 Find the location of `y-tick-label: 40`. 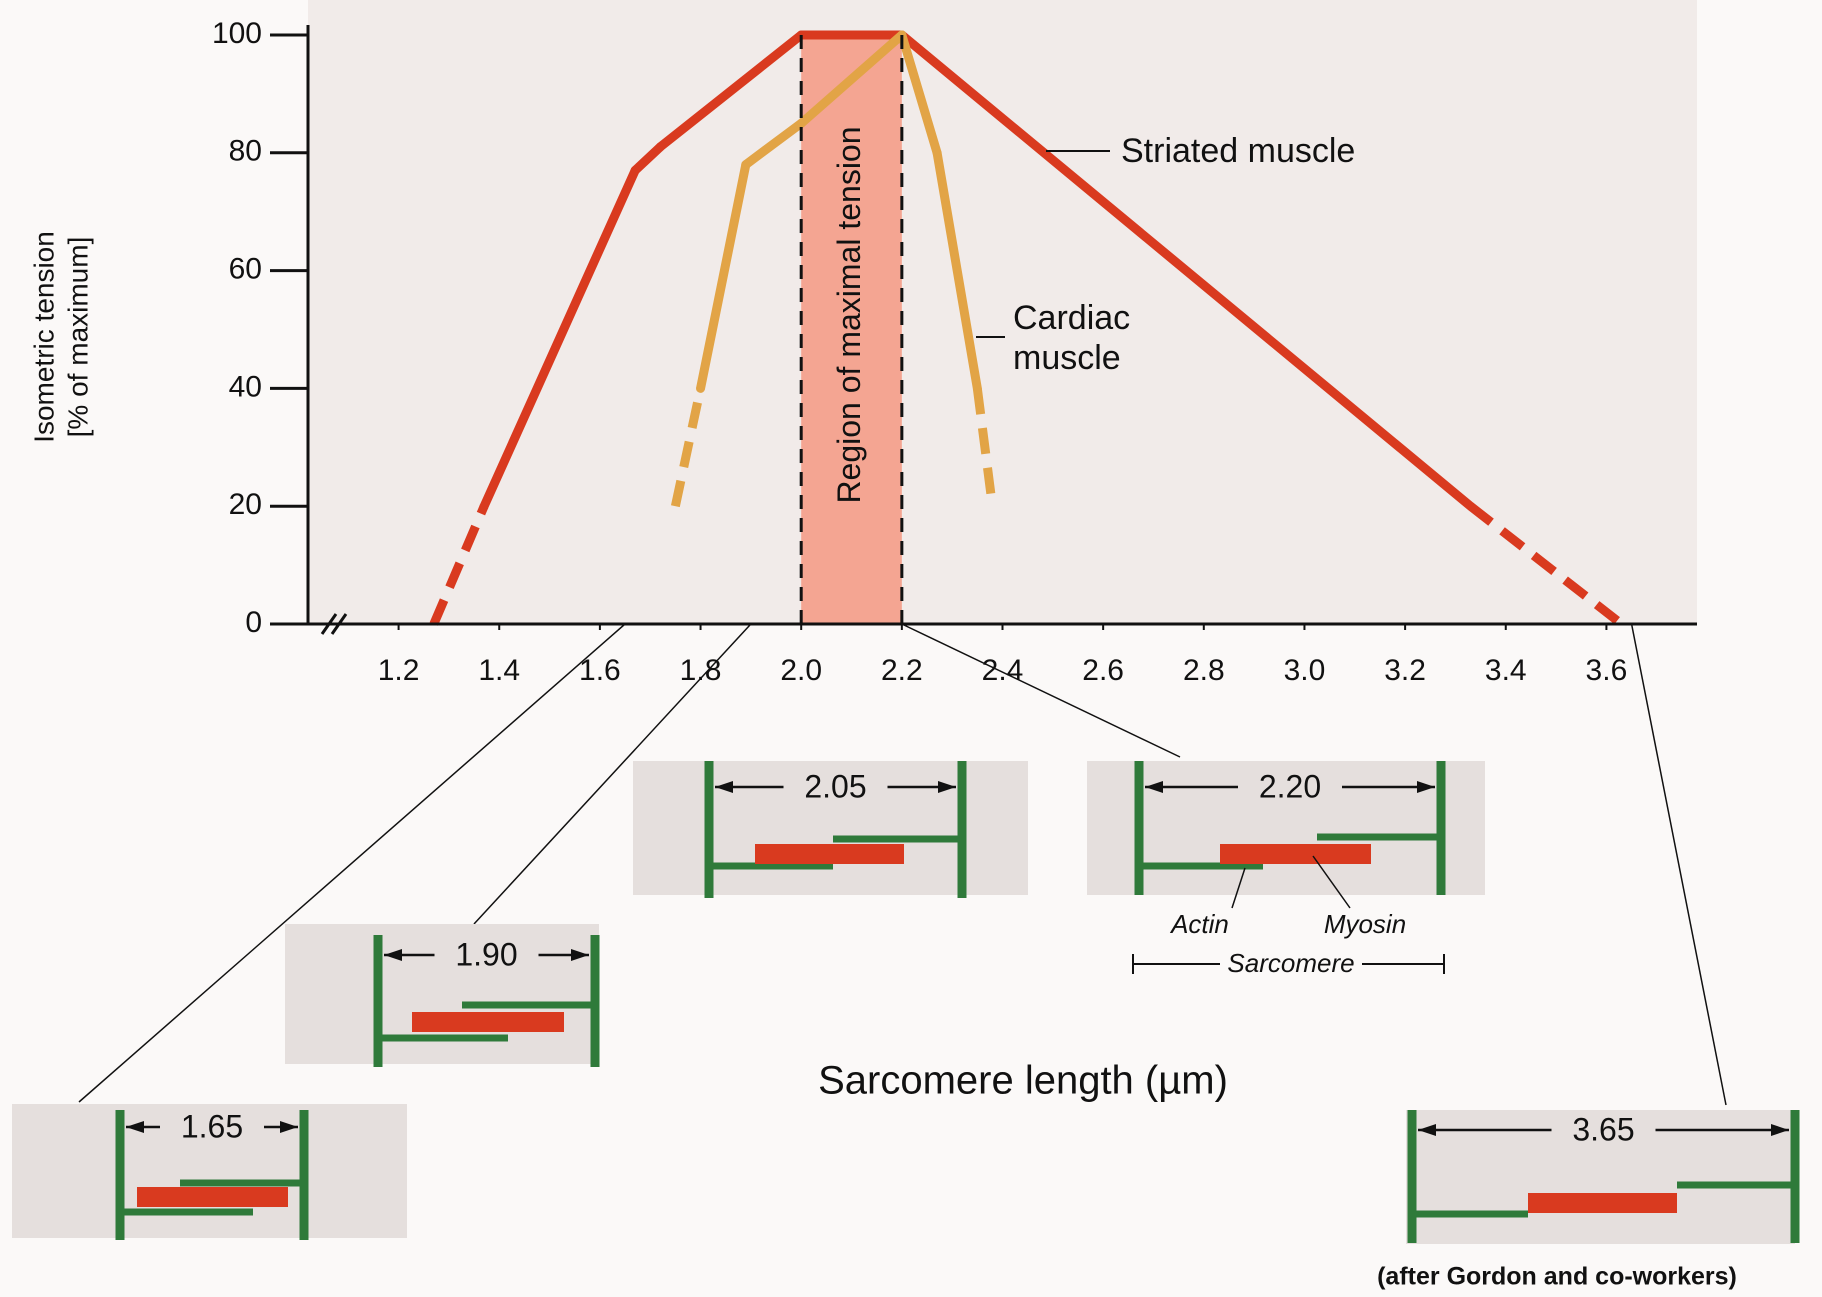

y-tick-label: 40 is located at coordinates (245, 386).